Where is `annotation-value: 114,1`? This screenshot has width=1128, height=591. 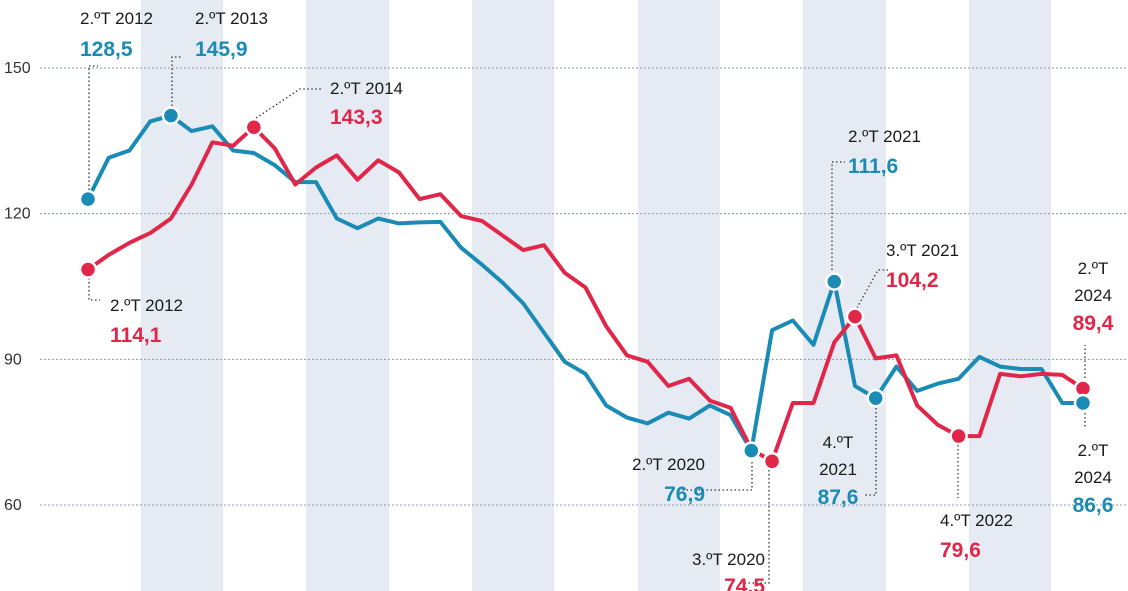 annotation-value: 114,1 is located at coordinates (136, 335).